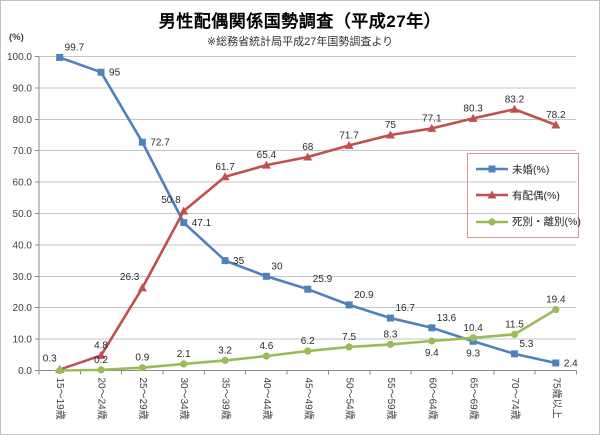 This screenshot has height=435, width=600. I want to click on data-point-label: 0.3, so click(50, 359).